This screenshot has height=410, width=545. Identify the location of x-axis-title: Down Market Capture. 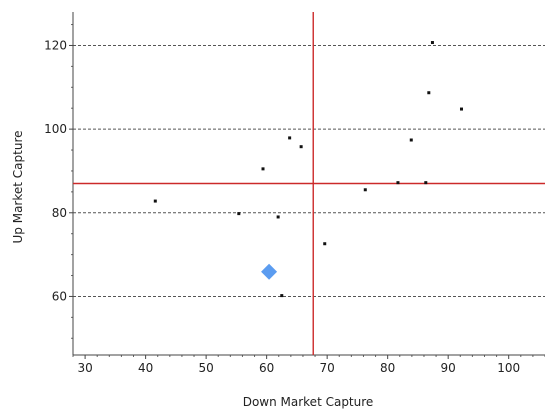
(308, 402).